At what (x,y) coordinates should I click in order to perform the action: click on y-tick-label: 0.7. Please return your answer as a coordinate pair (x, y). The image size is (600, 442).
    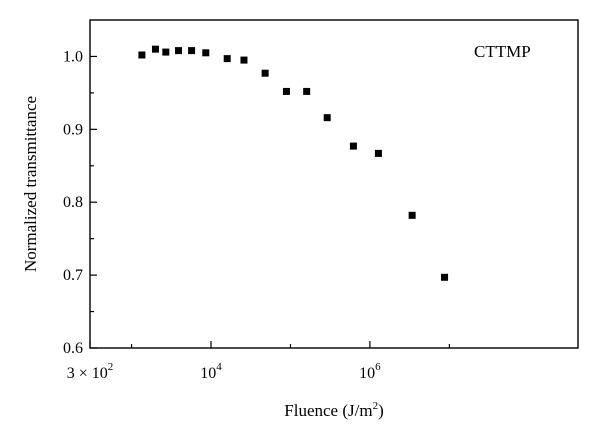
    Looking at the image, I should click on (73, 275).